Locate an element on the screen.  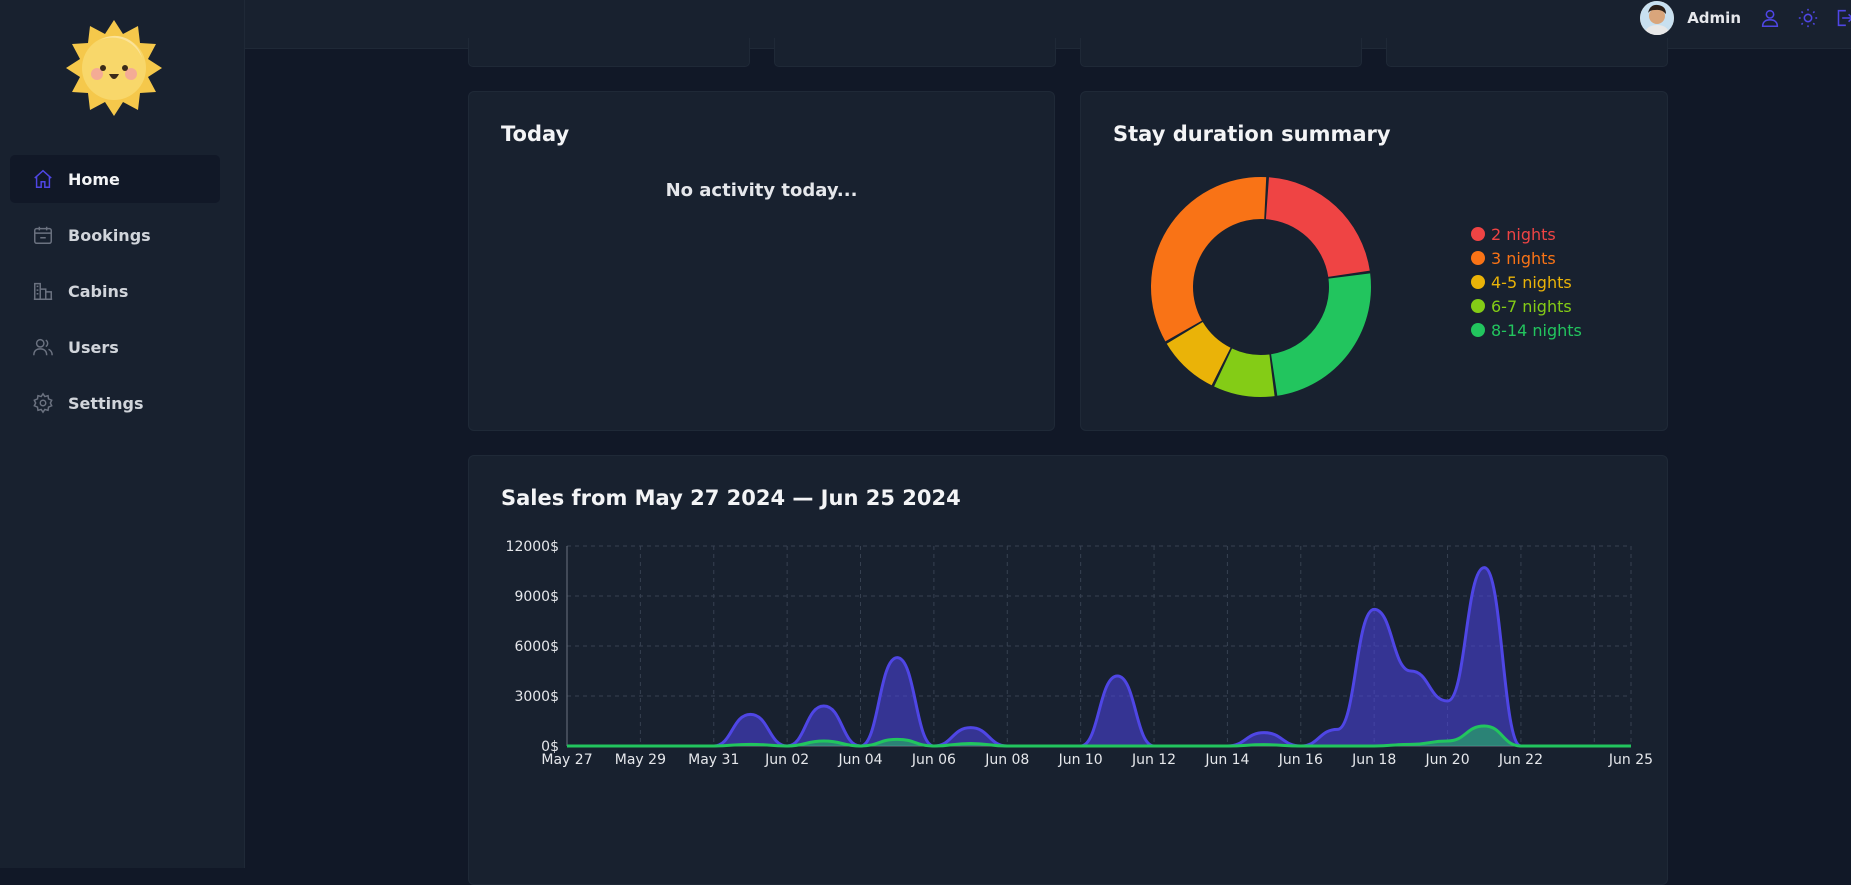
nav-label: Home is located at coordinates (94, 179).